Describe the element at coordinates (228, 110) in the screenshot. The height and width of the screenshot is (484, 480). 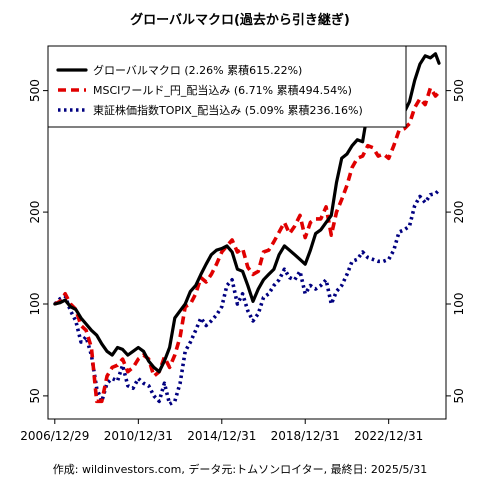
I see `legend-label-2: 東証株価指数TOPIX_配当込み (5.09% 累積236.16%)` at that location.